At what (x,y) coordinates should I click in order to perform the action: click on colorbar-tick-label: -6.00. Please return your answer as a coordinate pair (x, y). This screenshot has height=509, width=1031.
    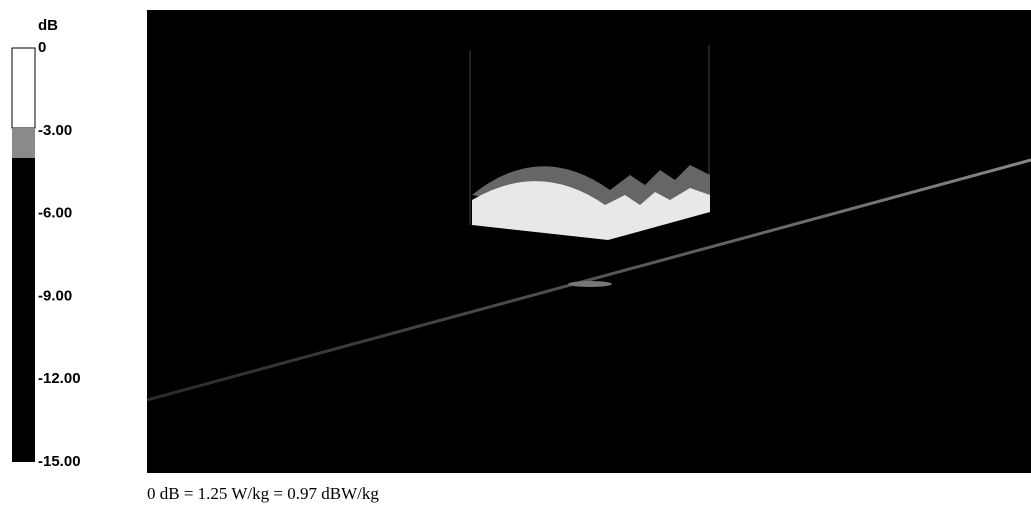
    Looking at the image, I should click on (55, 213).